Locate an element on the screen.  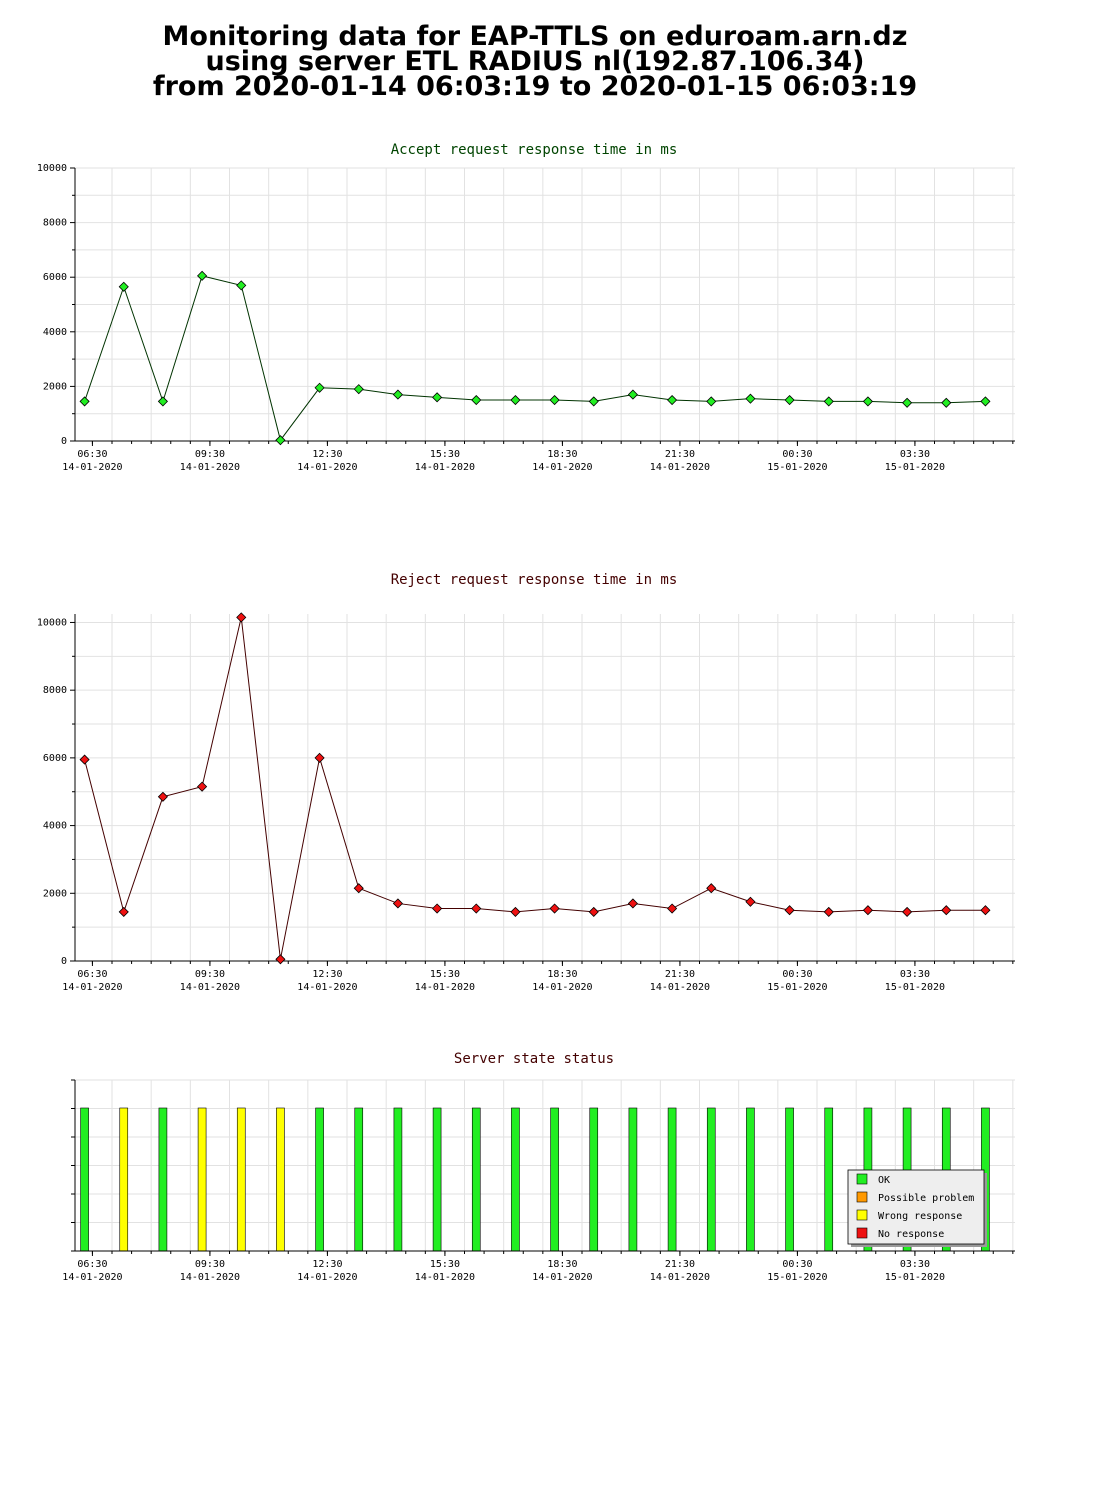
y-tick-label: 2000 is located at coordinates (55, 893).